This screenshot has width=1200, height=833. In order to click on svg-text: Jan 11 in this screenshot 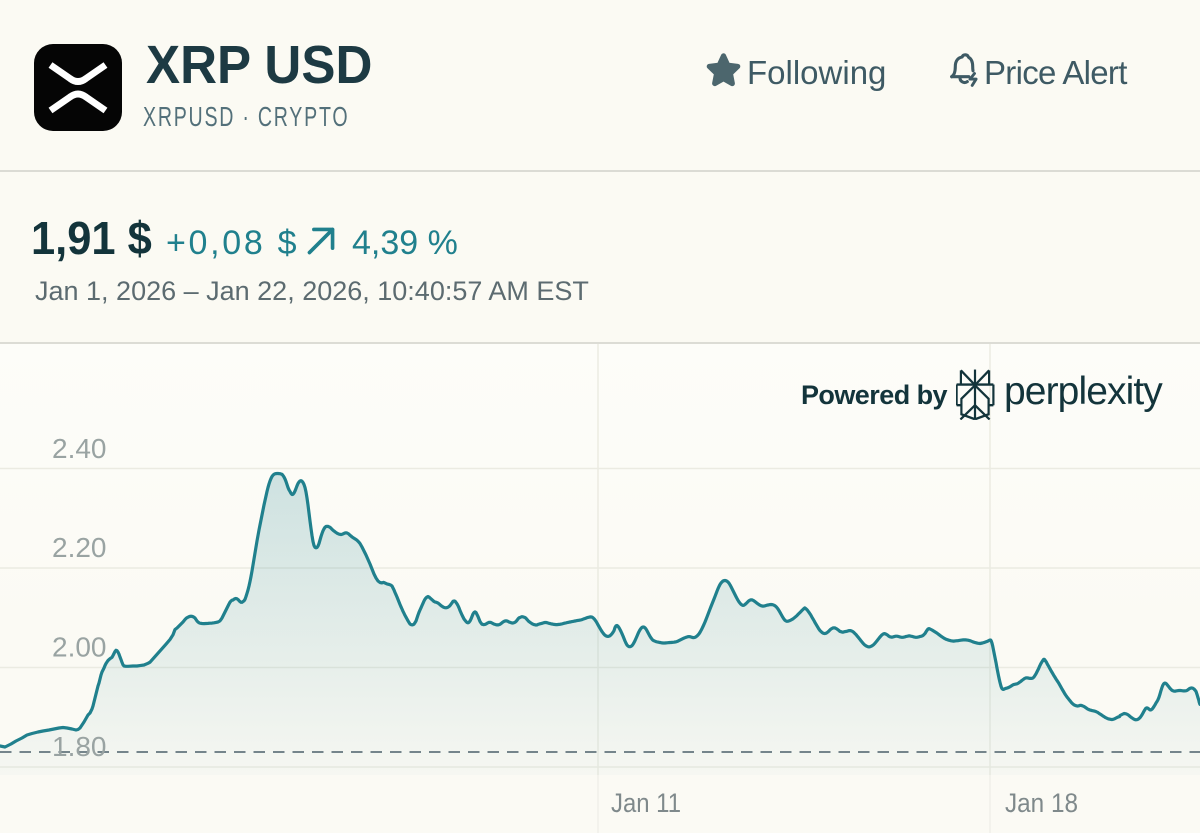, I will do `click(646, 803)`.